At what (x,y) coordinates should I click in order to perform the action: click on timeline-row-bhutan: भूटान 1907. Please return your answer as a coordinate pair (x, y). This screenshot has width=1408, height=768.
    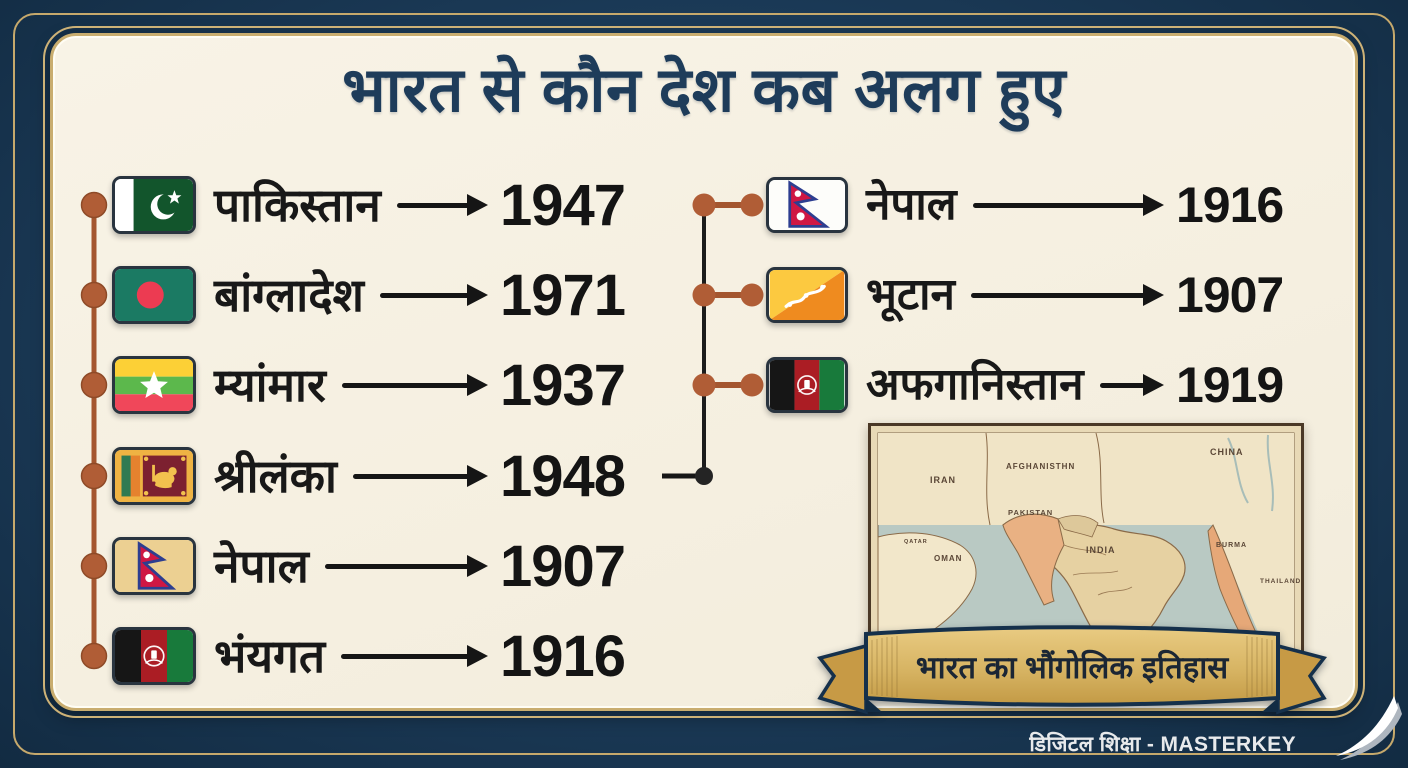
    Looking at the image, I should click on (1035, 295).